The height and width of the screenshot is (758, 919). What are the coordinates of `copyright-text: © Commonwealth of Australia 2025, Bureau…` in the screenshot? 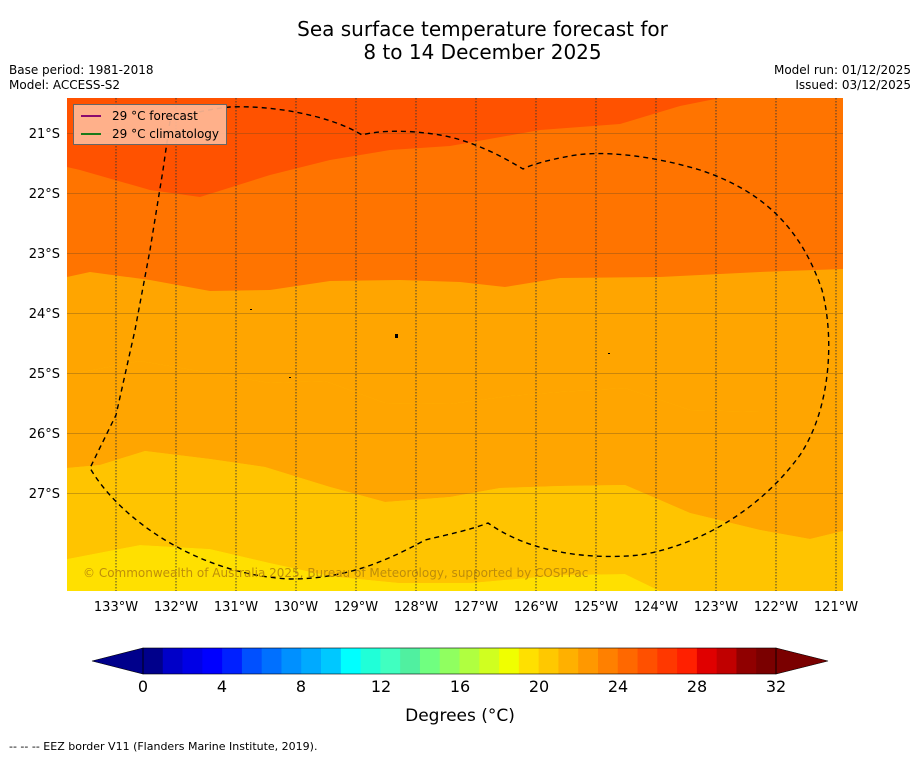 It's located at (335, 573).